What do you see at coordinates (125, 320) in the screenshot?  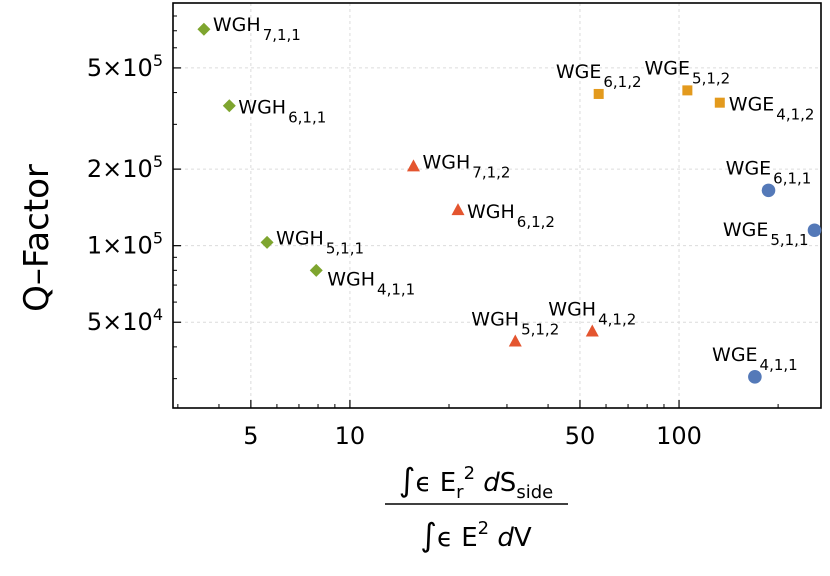 I see `y-tick-label: 5×10⁴` at bounding box center [125, 320].